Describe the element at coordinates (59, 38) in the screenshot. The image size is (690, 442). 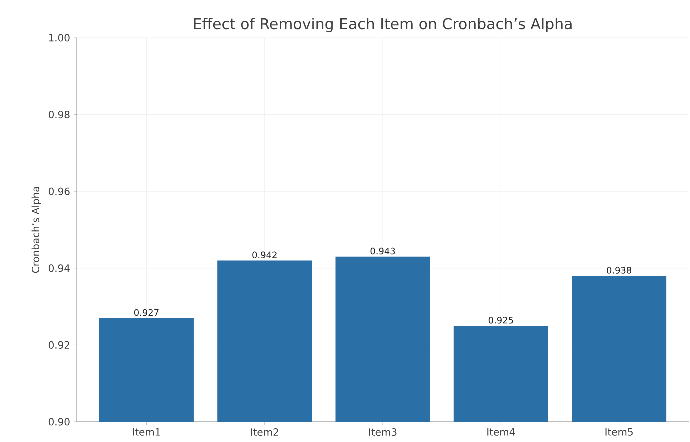
I see `y-tick-label: 1.00` at that location.